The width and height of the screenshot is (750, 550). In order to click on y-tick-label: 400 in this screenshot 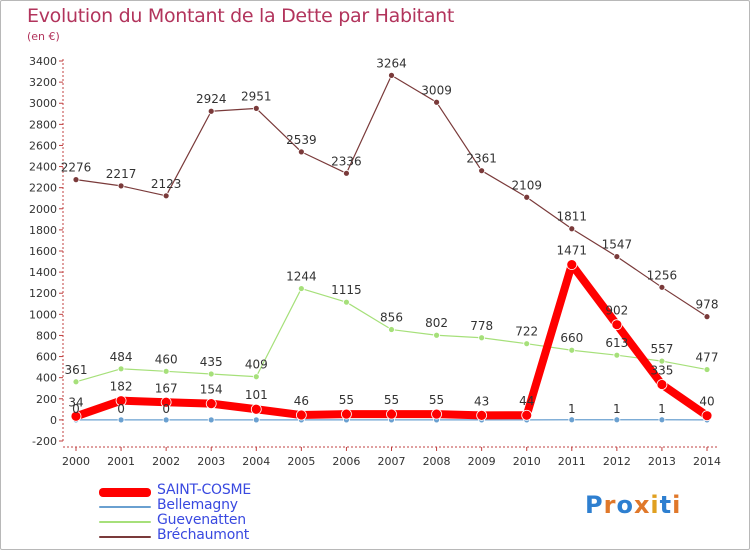, I will do `click(46, 378)`.